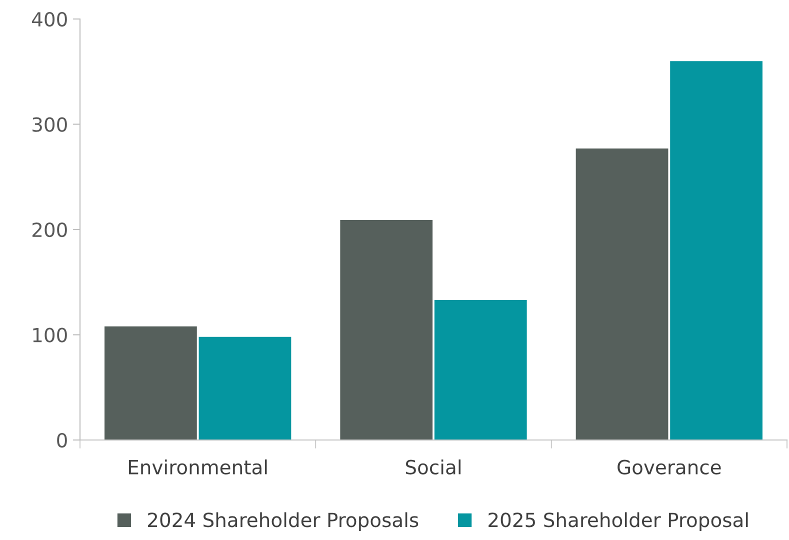  I want to click on legend-label: 2025 Shareholder Proposal, so click(618, 522).